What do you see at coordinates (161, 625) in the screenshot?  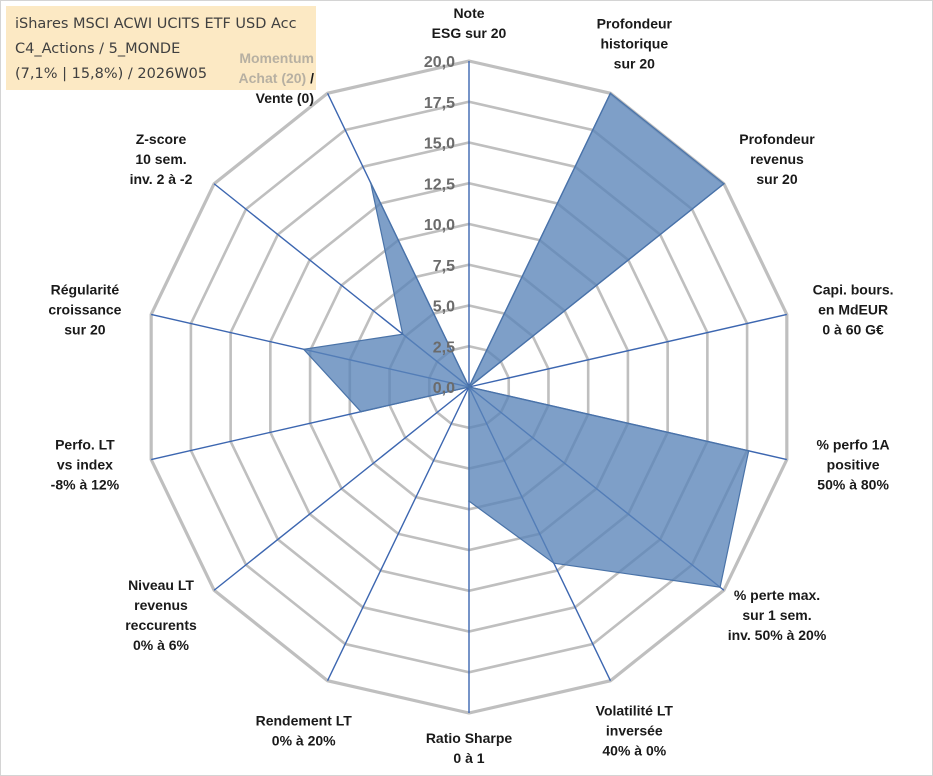 I see `axis-label: reccurents` at bounding box center [161, 625].